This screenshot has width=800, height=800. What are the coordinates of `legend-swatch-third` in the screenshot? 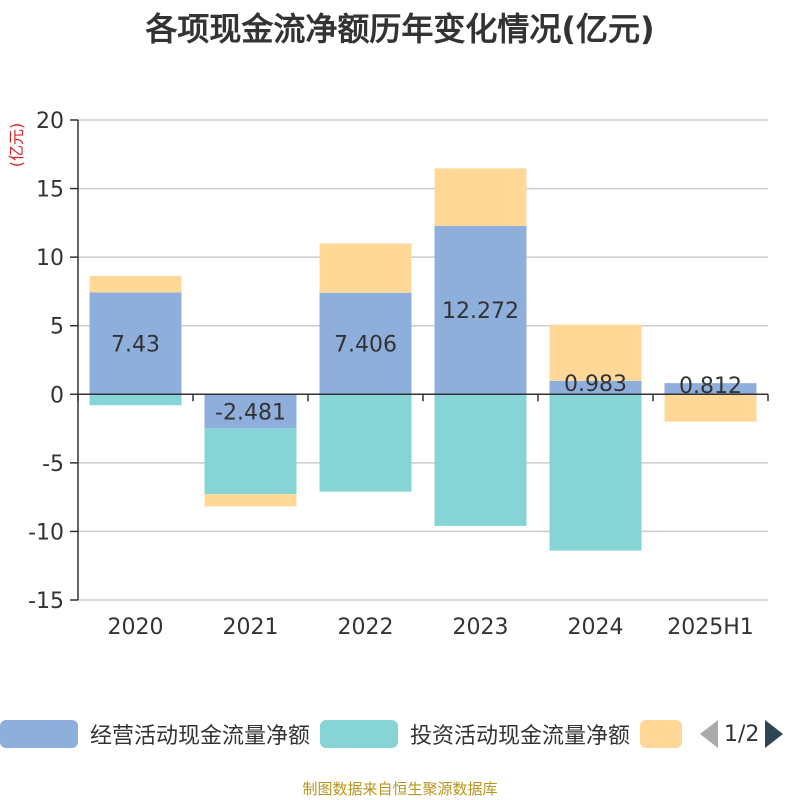 It's located at (661, 734).